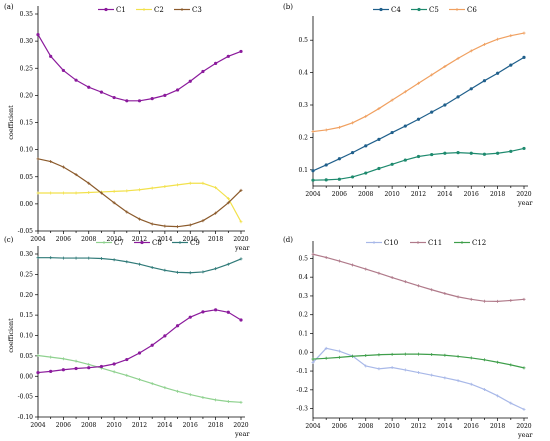  Describe the element at coordinates (288, 7) in the screenshot. I see `panel-label: (b)` at that location.